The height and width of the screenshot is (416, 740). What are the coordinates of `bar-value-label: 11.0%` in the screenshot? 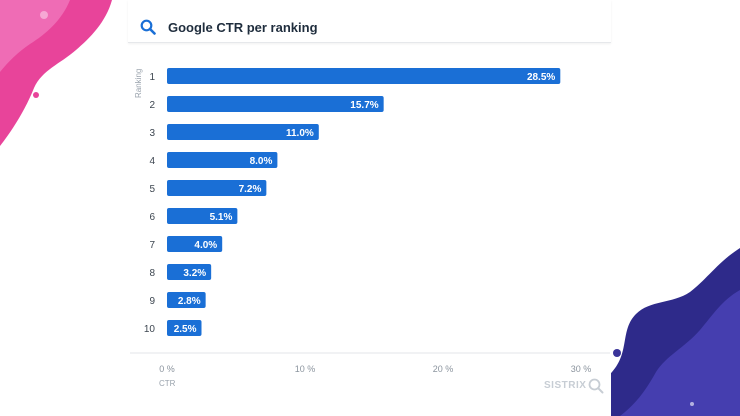 It's located at (300, 133).